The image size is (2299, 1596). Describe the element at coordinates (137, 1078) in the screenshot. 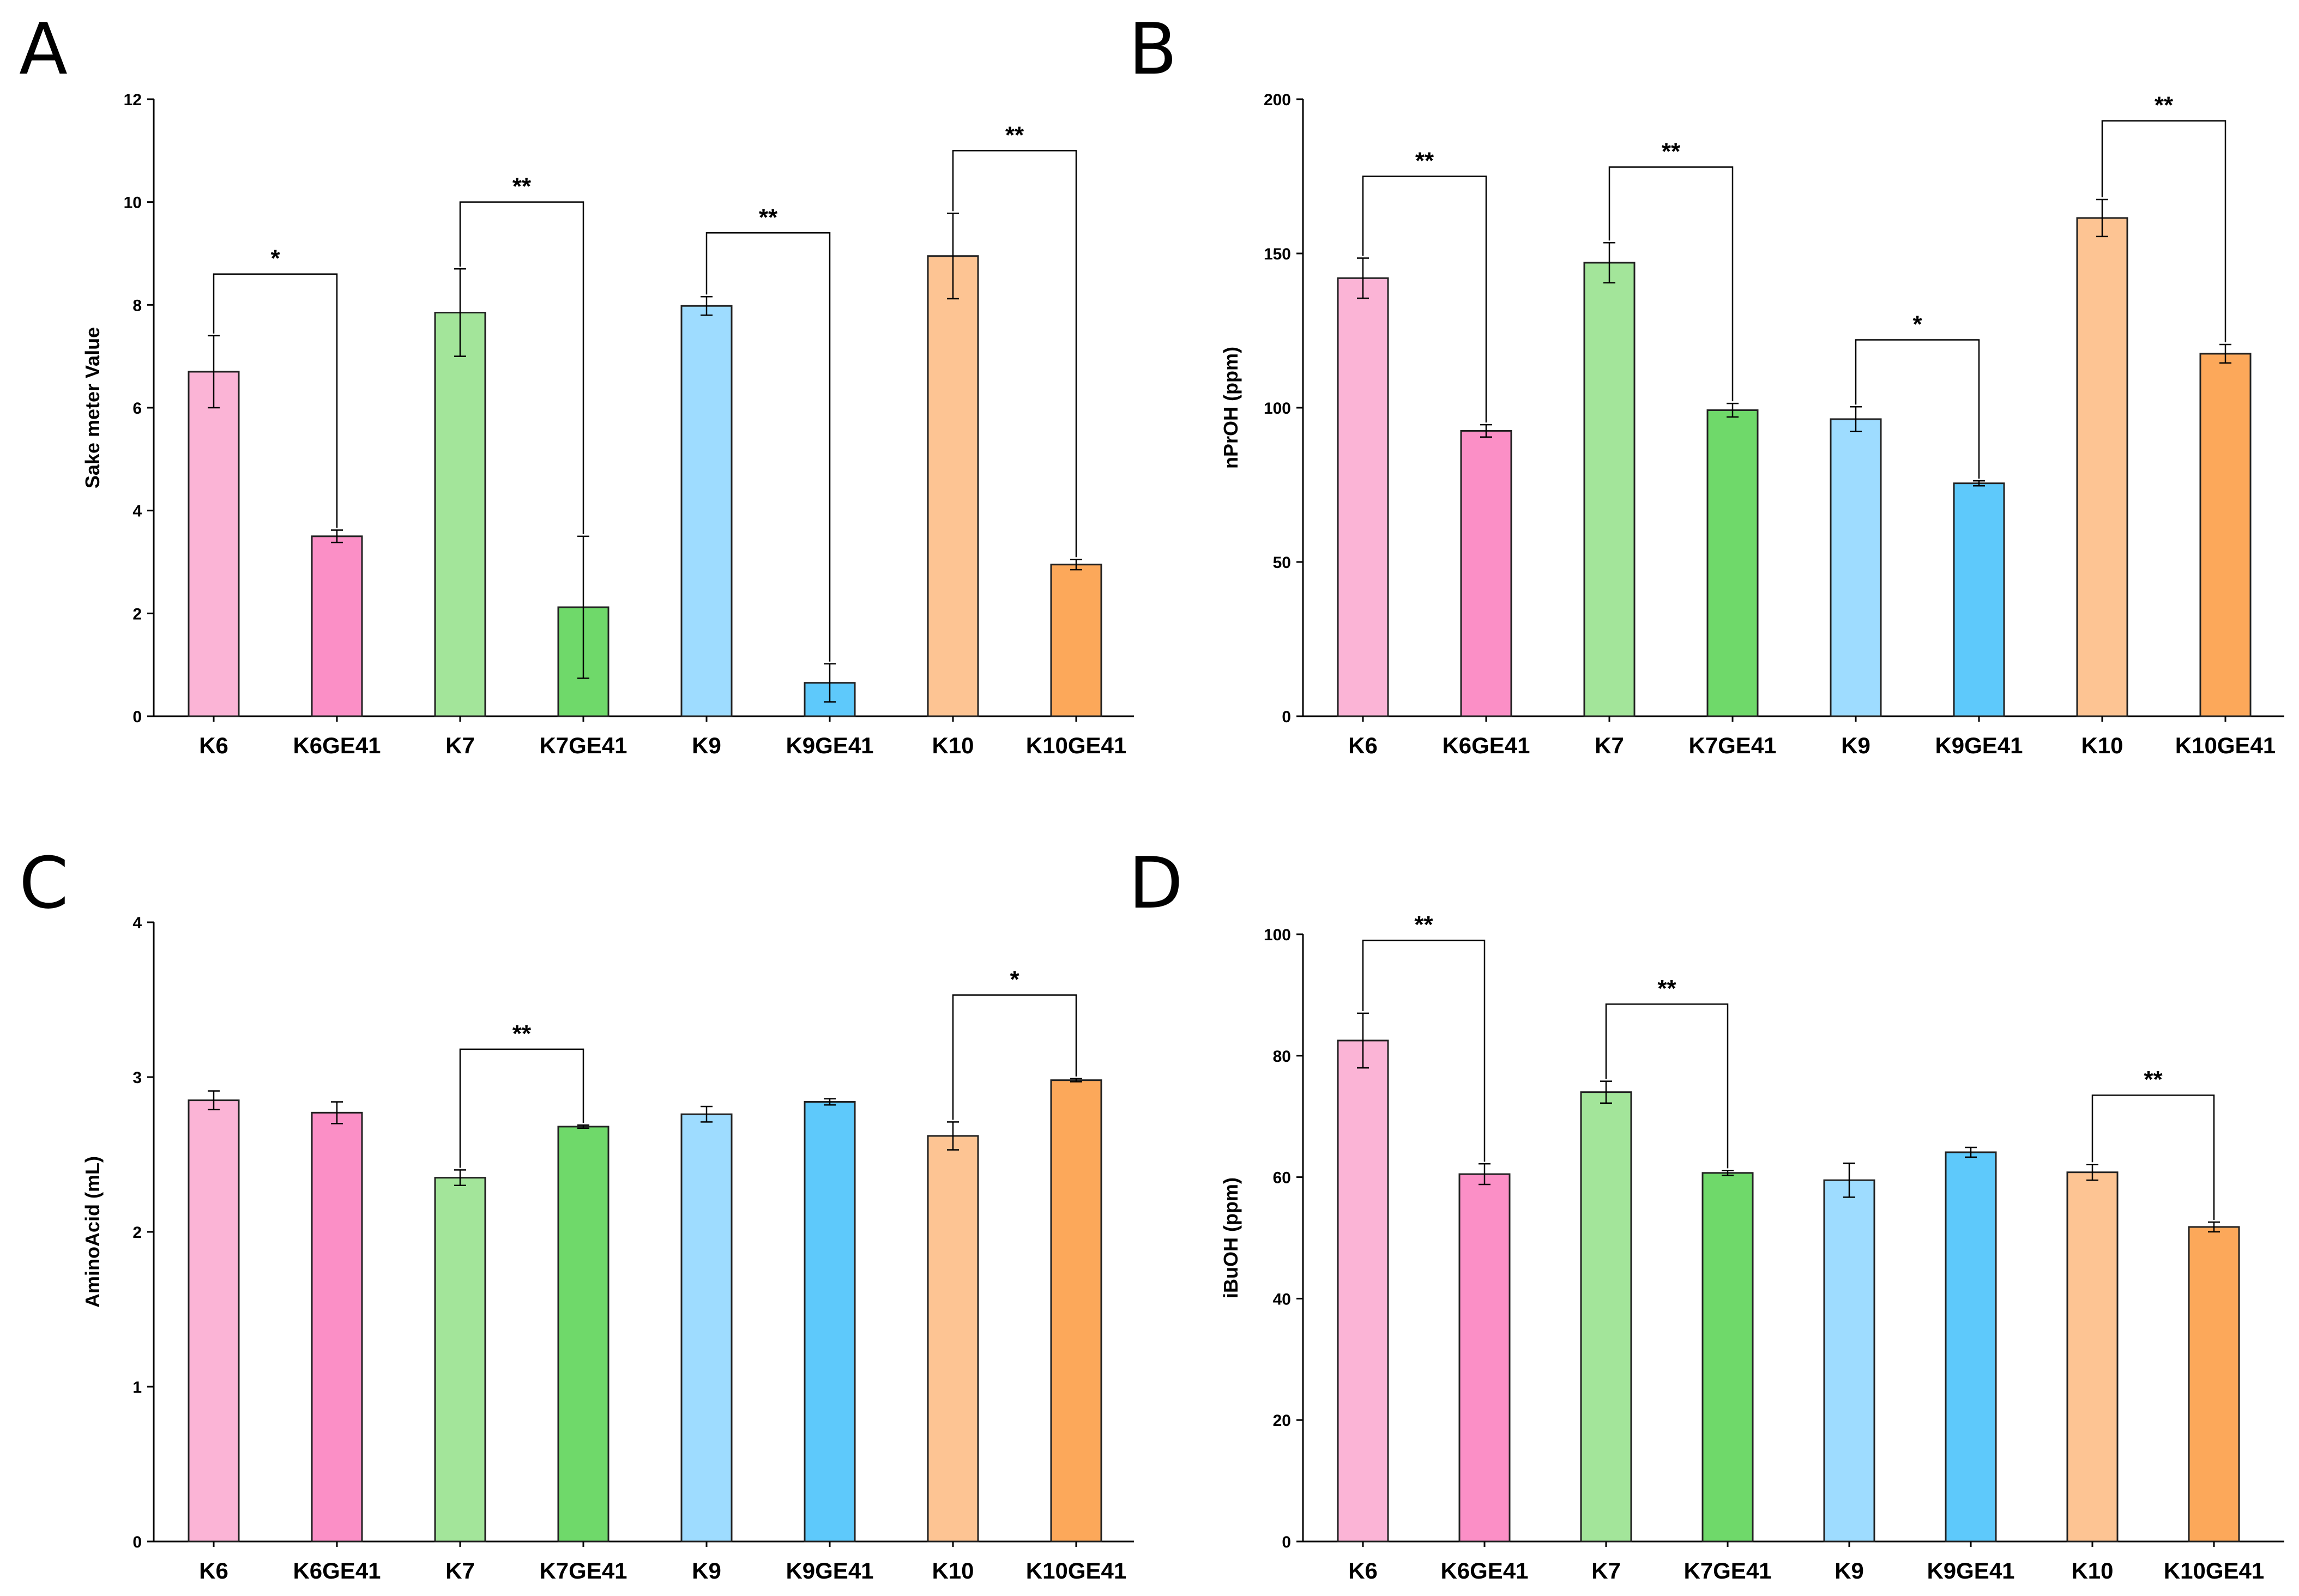

I see `y-tick-label: 3` at that location.